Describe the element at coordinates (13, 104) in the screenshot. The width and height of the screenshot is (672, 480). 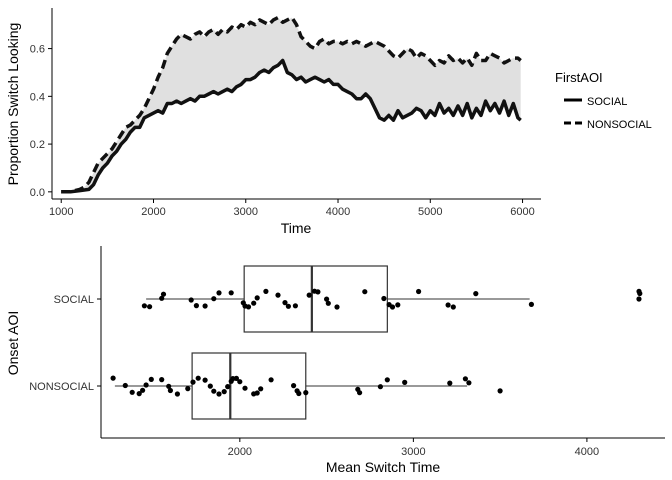
I see `y-axis-label: Proportion Switch Looking` at that location.